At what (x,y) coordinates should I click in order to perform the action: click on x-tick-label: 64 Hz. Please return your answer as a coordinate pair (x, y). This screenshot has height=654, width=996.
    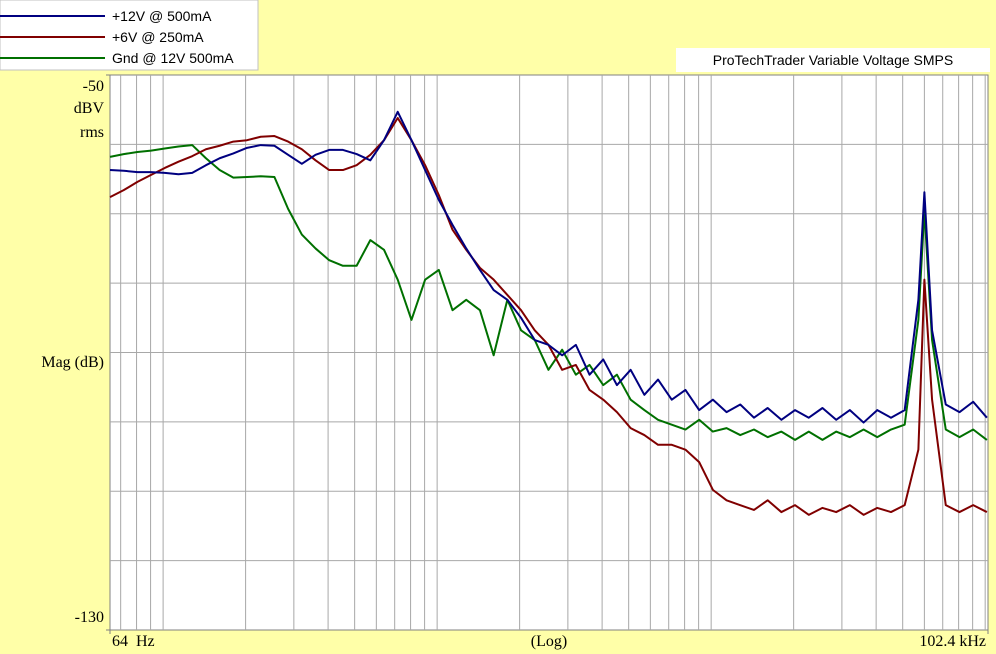
    Looking at the image, I should click on (133, 641).